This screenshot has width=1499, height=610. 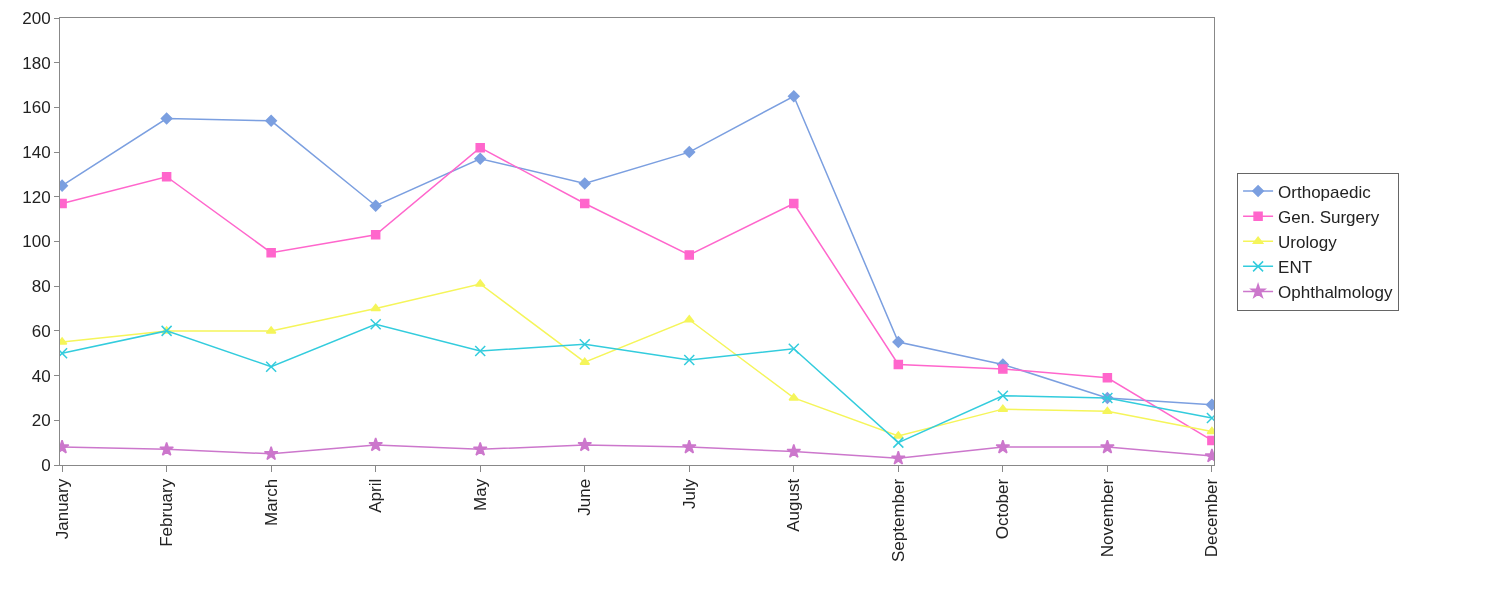 I want to click on x-tick-label: May, so click(x=480, y=494).